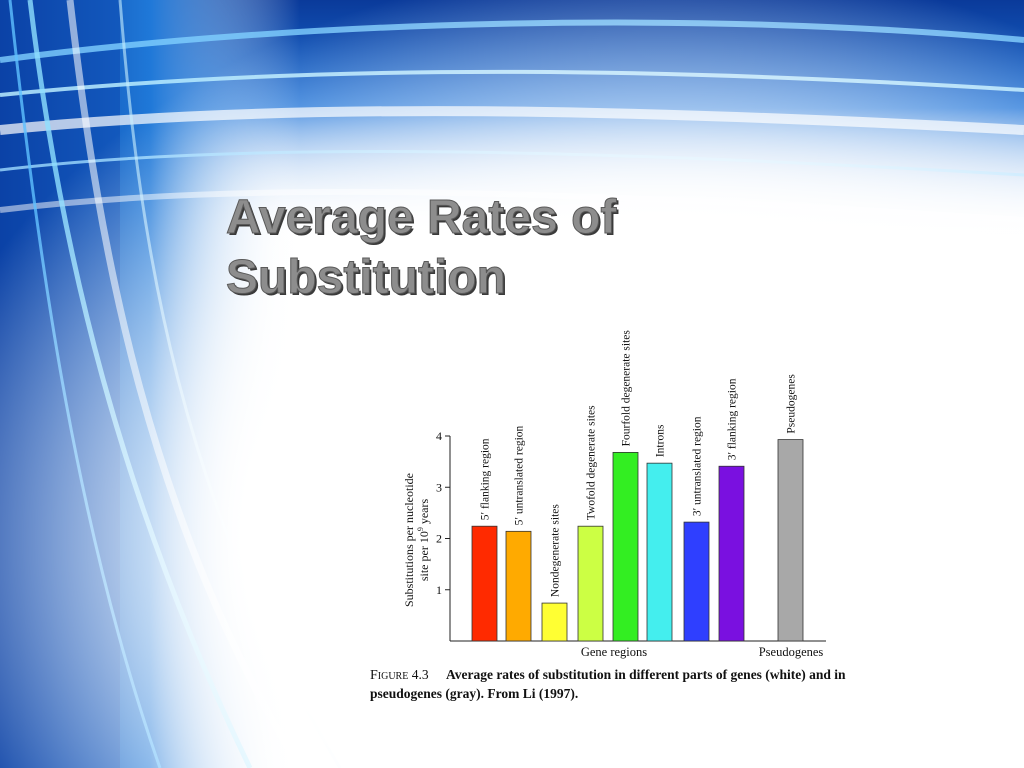  Describe the element at coordinates (627, 388) in the screenshot. I see `bar-label: Fourfold degenerate sites` at that location.